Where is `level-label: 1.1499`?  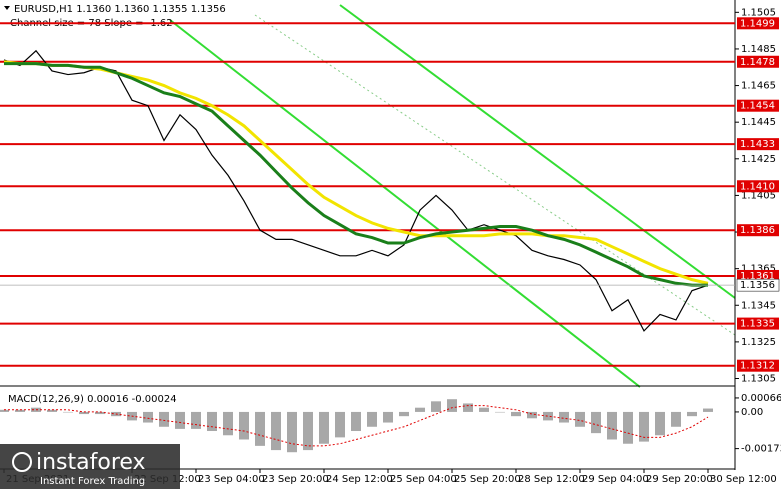
level-label: 1.1499 is located at coordinates (757, 23).